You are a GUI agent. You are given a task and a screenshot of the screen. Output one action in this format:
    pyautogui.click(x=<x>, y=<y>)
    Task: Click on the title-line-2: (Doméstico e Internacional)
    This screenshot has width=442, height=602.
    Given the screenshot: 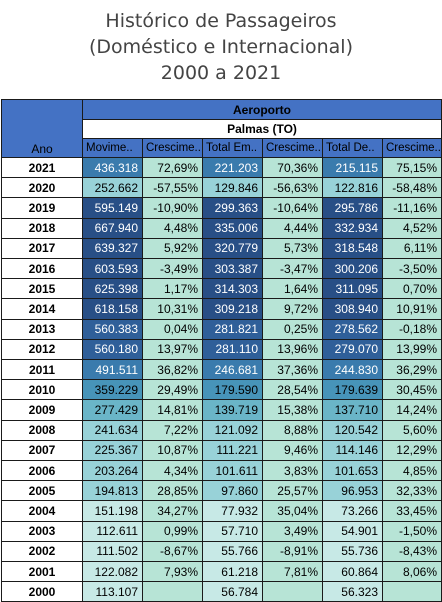 What is the action you would take?
    pyautogui.click(x=220, y=47)
    